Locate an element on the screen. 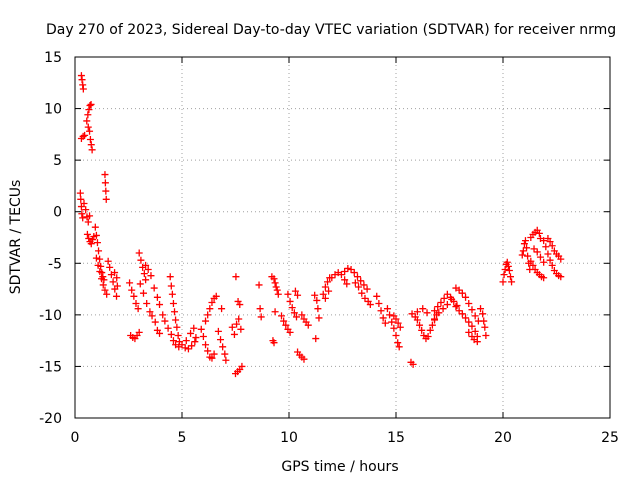 This screenshot has height=480, width=640. y-tick-label: -20 is located at coordinates (50, 419).